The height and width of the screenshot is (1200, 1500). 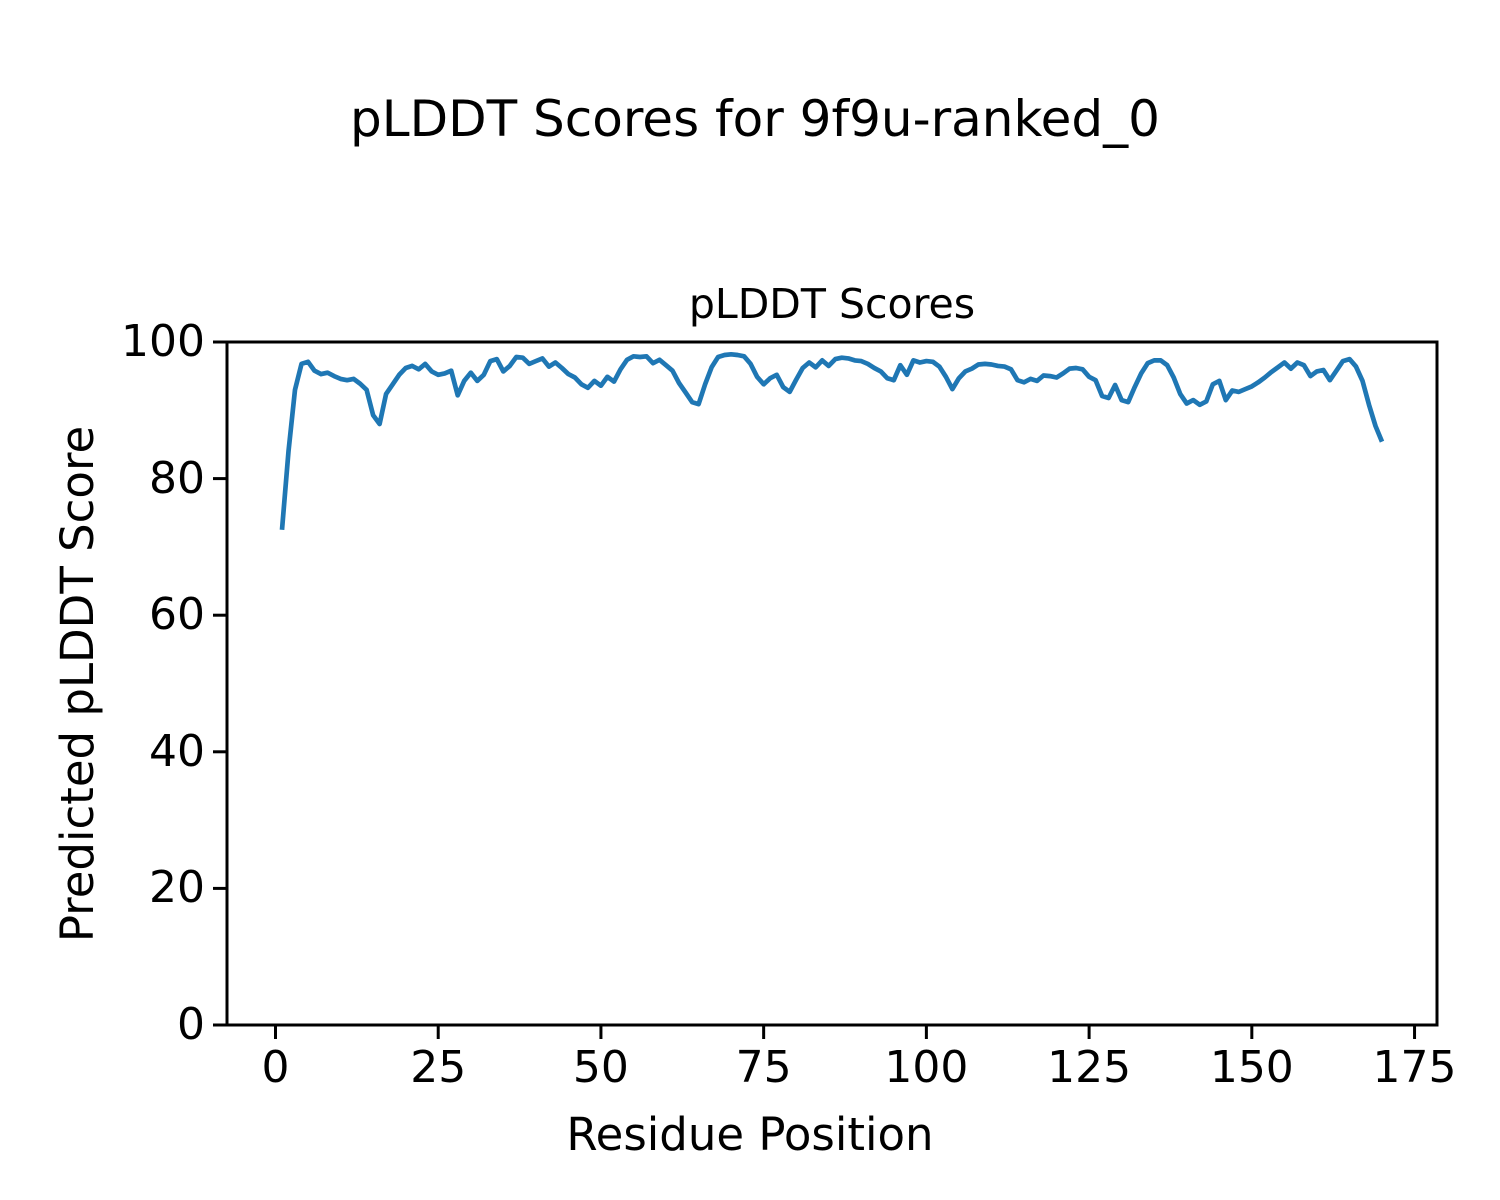 I want to click on y-tick-label: 100, so click(x=163, y=341).